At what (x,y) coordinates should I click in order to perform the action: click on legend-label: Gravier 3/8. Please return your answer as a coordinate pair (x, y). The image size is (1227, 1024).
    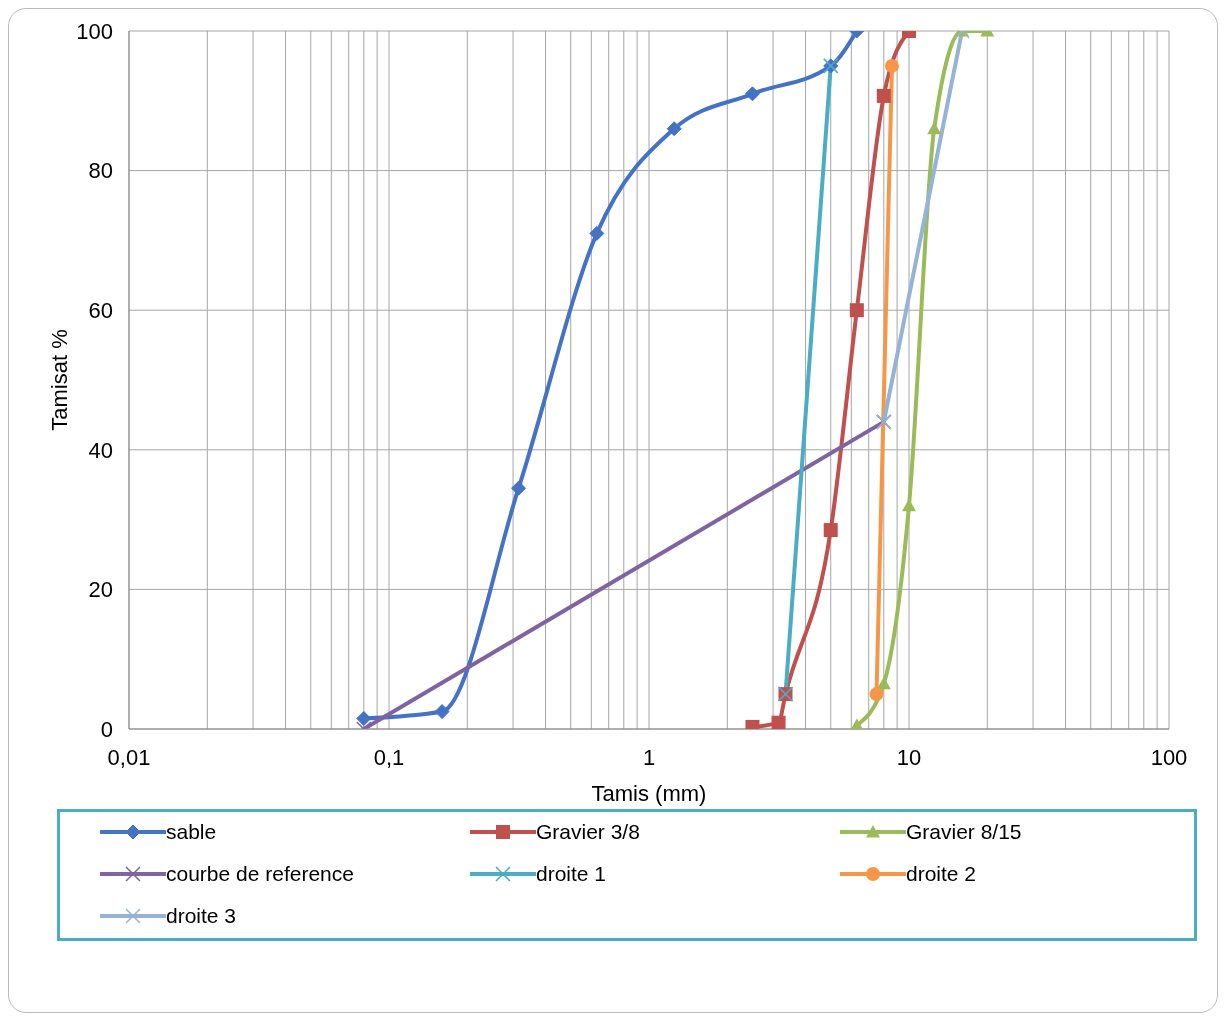
    Looking at the image, I should click on (588, 832).